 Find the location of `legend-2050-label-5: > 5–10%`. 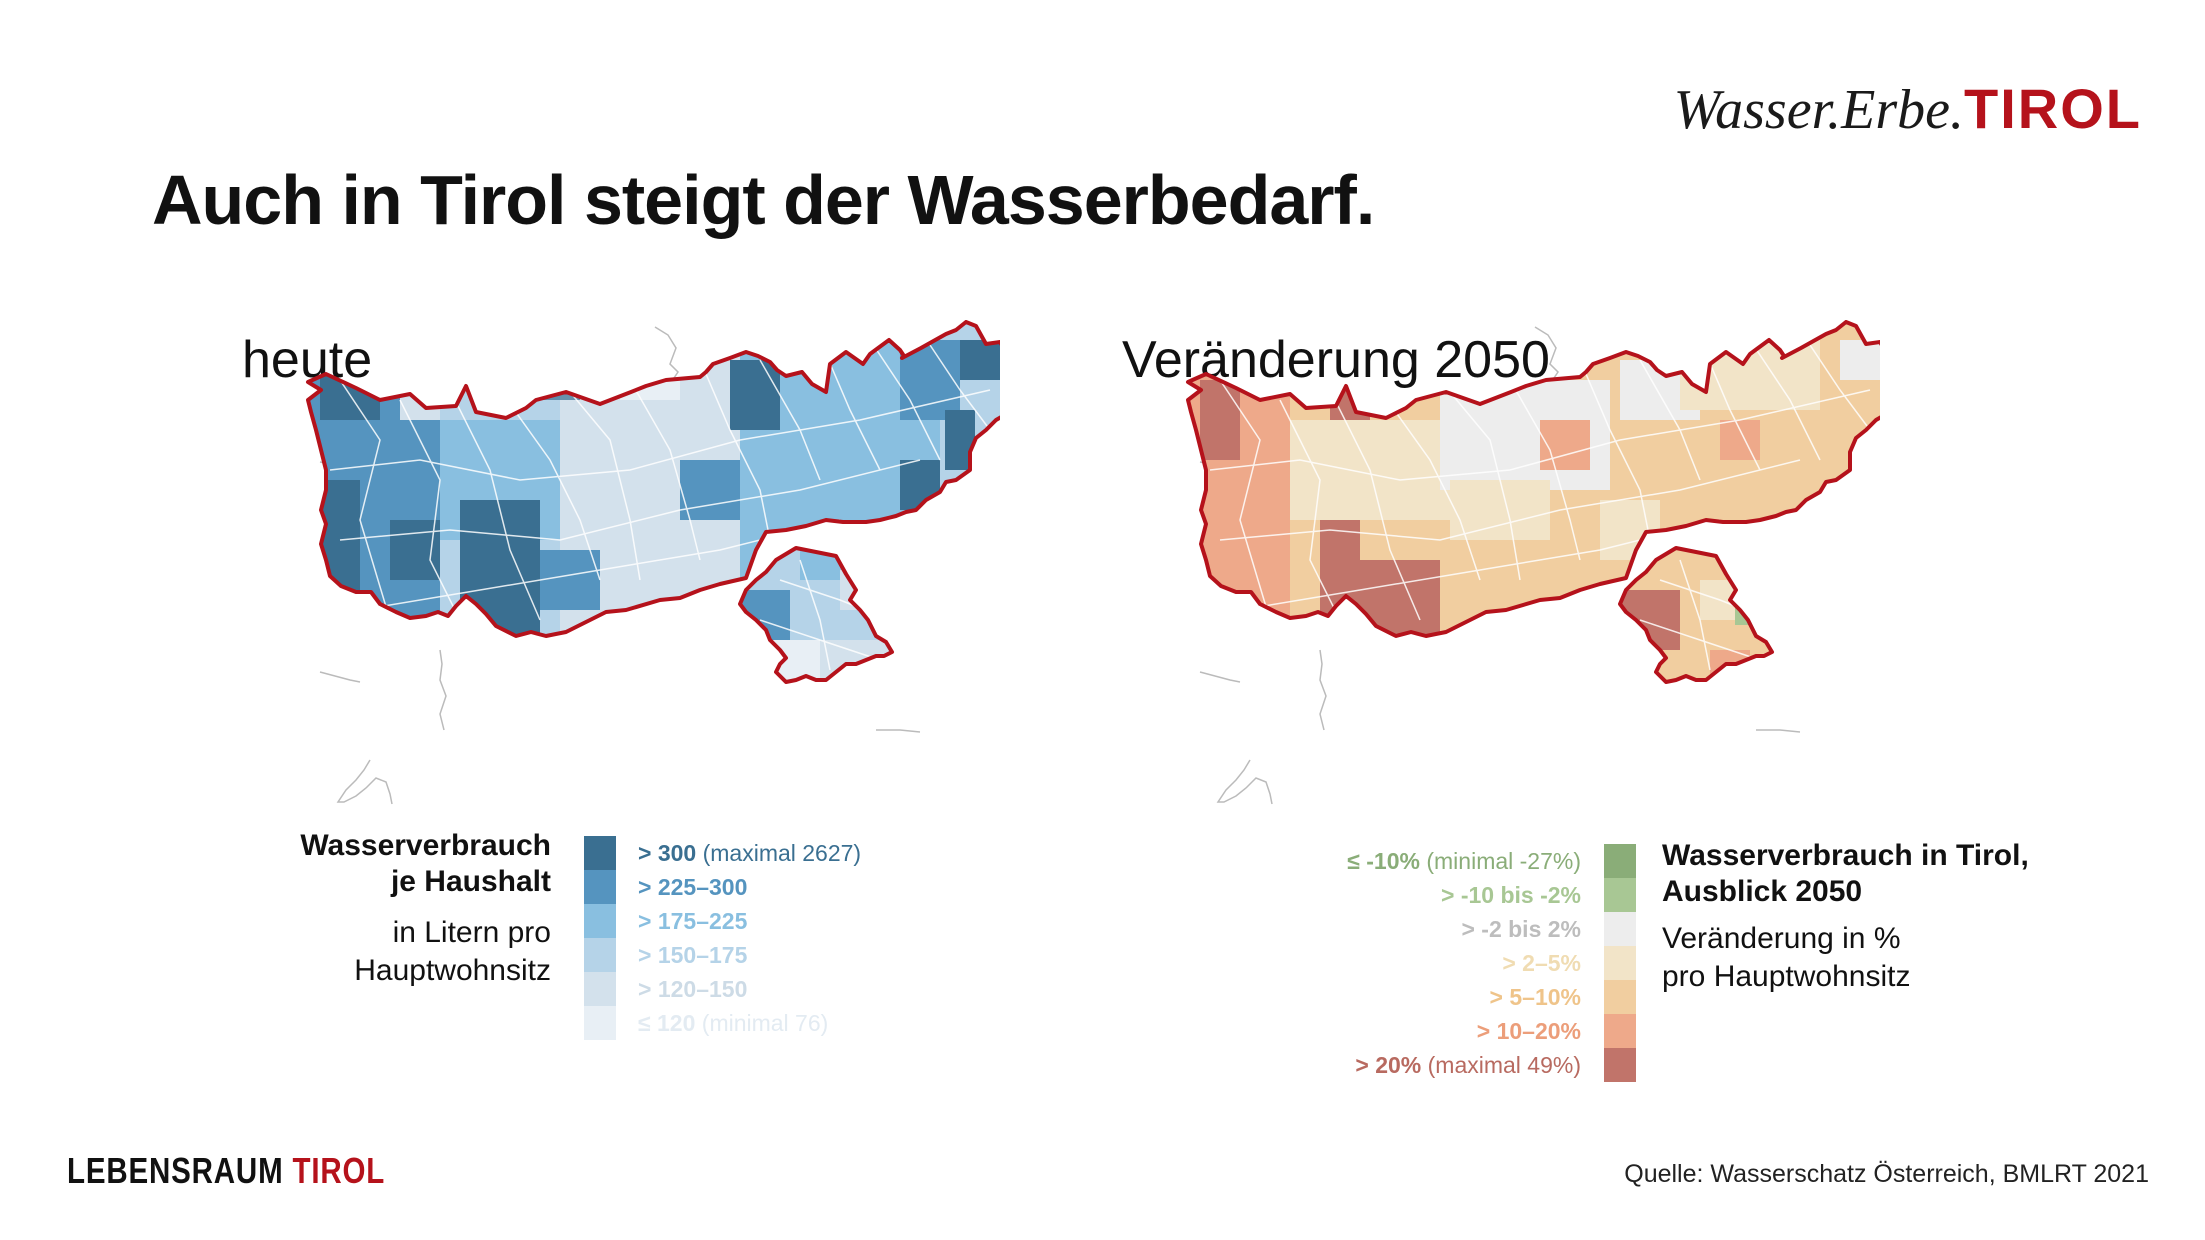

legend-2050-label-5: > 5–10% is located at coordinates (1535, 997).